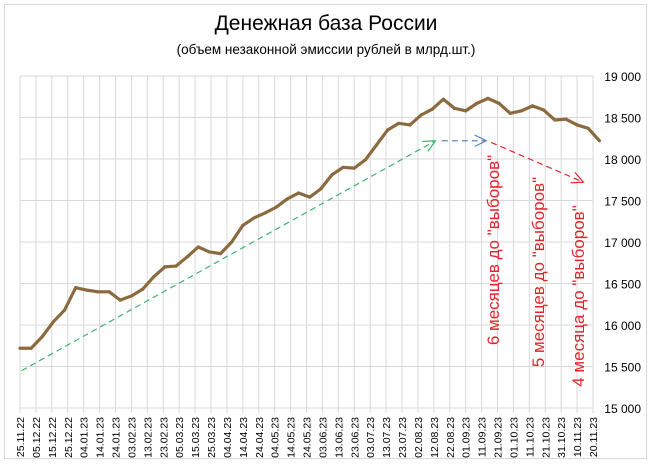 This screenshot has width=652, height=465. Describe the element at coordinates (530, 437) in the screenshot. I see `x-tick-label: 11.10.23` at that location.